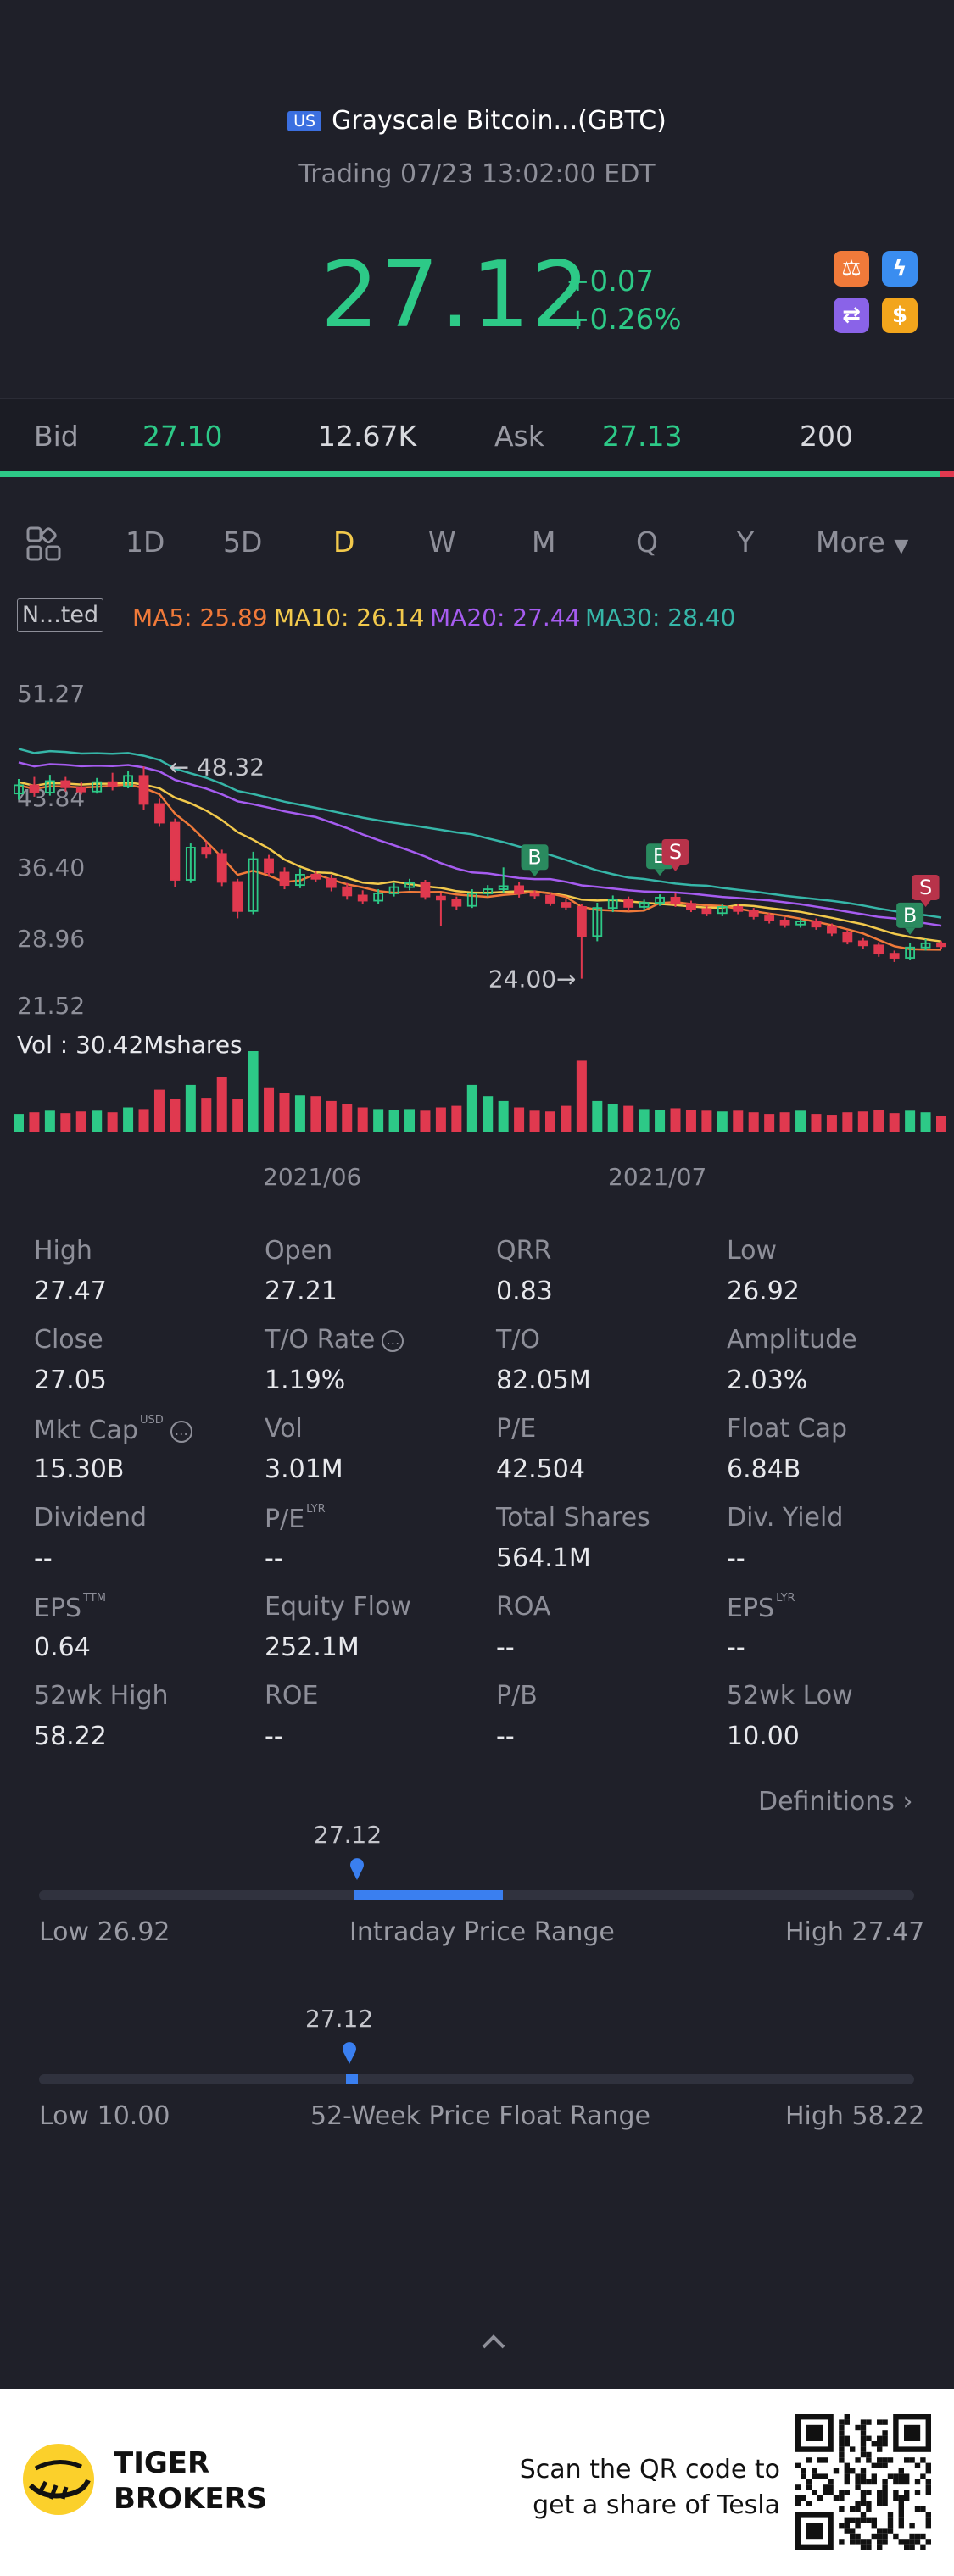  Describe the element at coordinates (63, 1251) in the screenshot. I see `stat-label: High` at that location.